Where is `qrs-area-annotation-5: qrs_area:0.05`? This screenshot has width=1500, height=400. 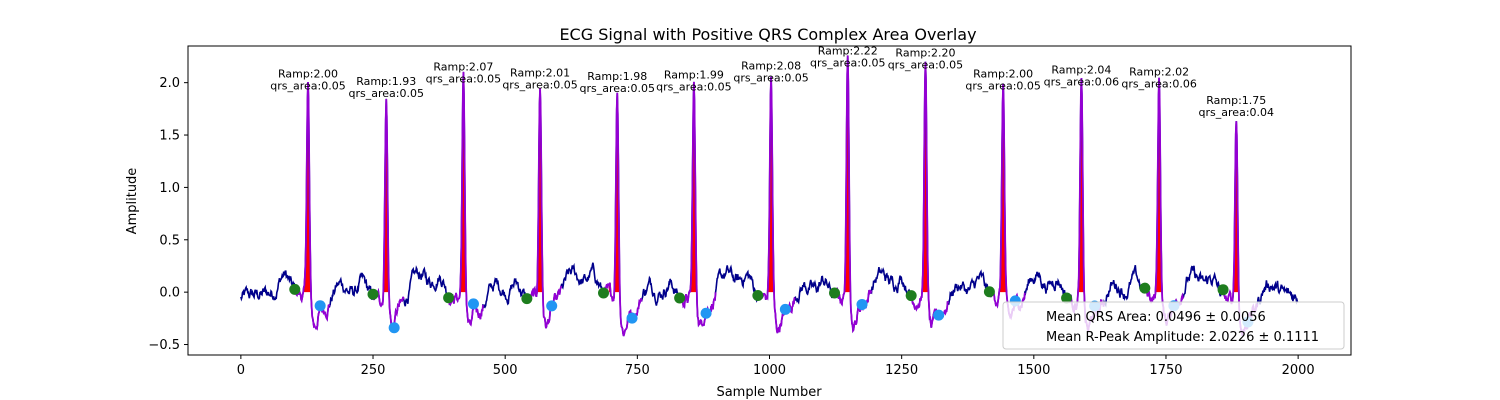 qrs-area-annotation-5: qrs_area:0.05 is located at coordinates (693, 87).